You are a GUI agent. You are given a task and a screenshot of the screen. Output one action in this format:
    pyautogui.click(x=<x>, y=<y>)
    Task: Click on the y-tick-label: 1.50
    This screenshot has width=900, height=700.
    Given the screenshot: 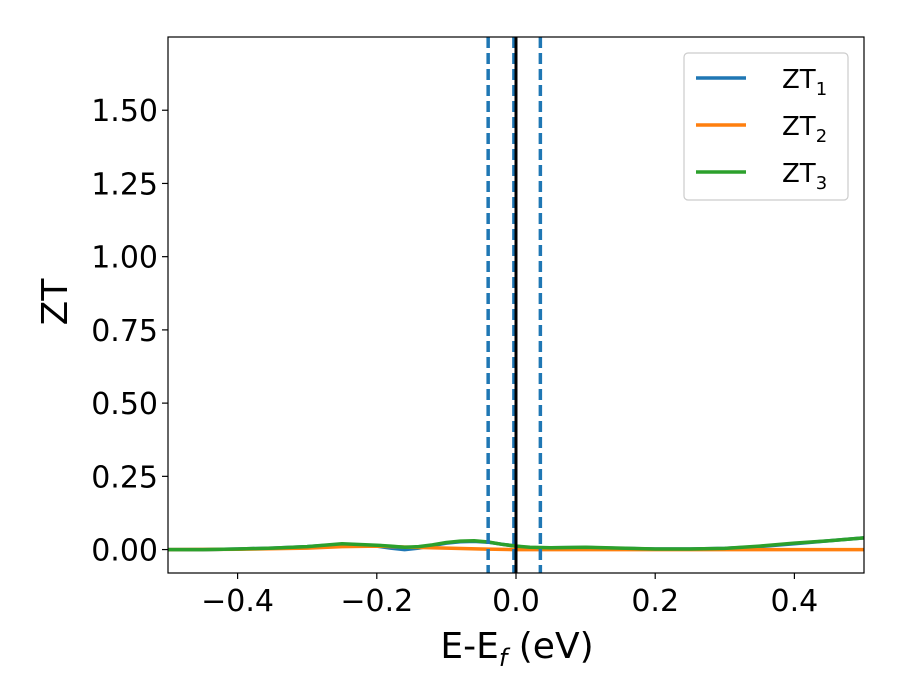 What is the action you would take?
    pyautogui.click(x=124, y=111)
    